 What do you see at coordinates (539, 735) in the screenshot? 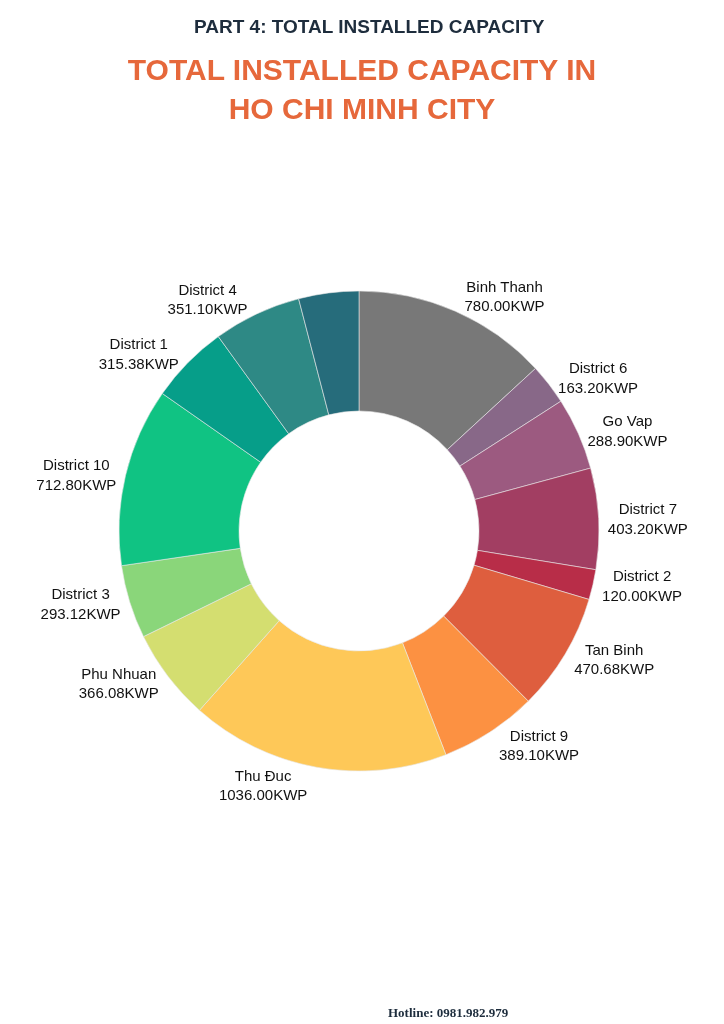
I see `slice-label: District 9` at bounding box center [539, 735].